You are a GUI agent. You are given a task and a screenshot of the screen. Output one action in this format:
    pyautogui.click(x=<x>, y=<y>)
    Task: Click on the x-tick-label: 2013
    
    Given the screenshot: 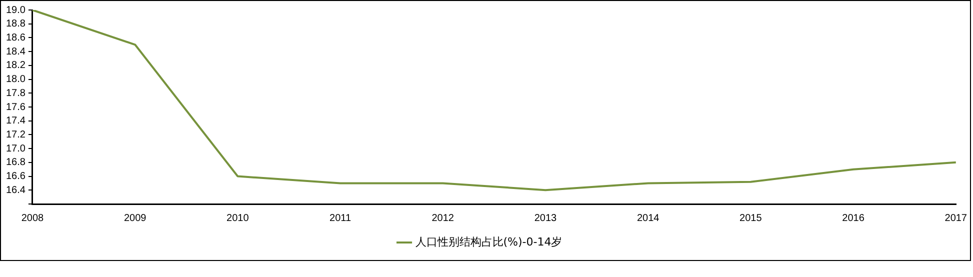 What is the action you would take?
    pyautogui.click(x=546, y=218)
    